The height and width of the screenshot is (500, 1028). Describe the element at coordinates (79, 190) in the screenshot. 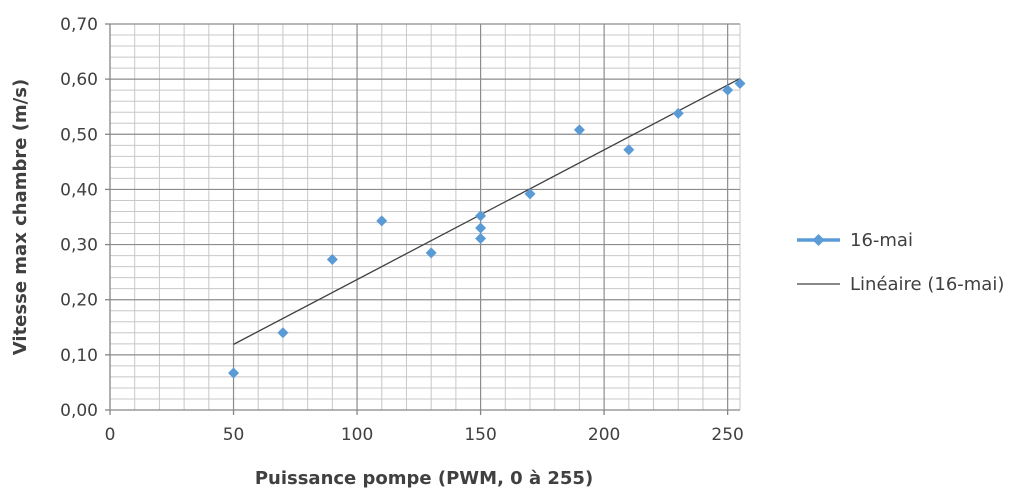

I see `y-tick-label: 0,40` at that location.